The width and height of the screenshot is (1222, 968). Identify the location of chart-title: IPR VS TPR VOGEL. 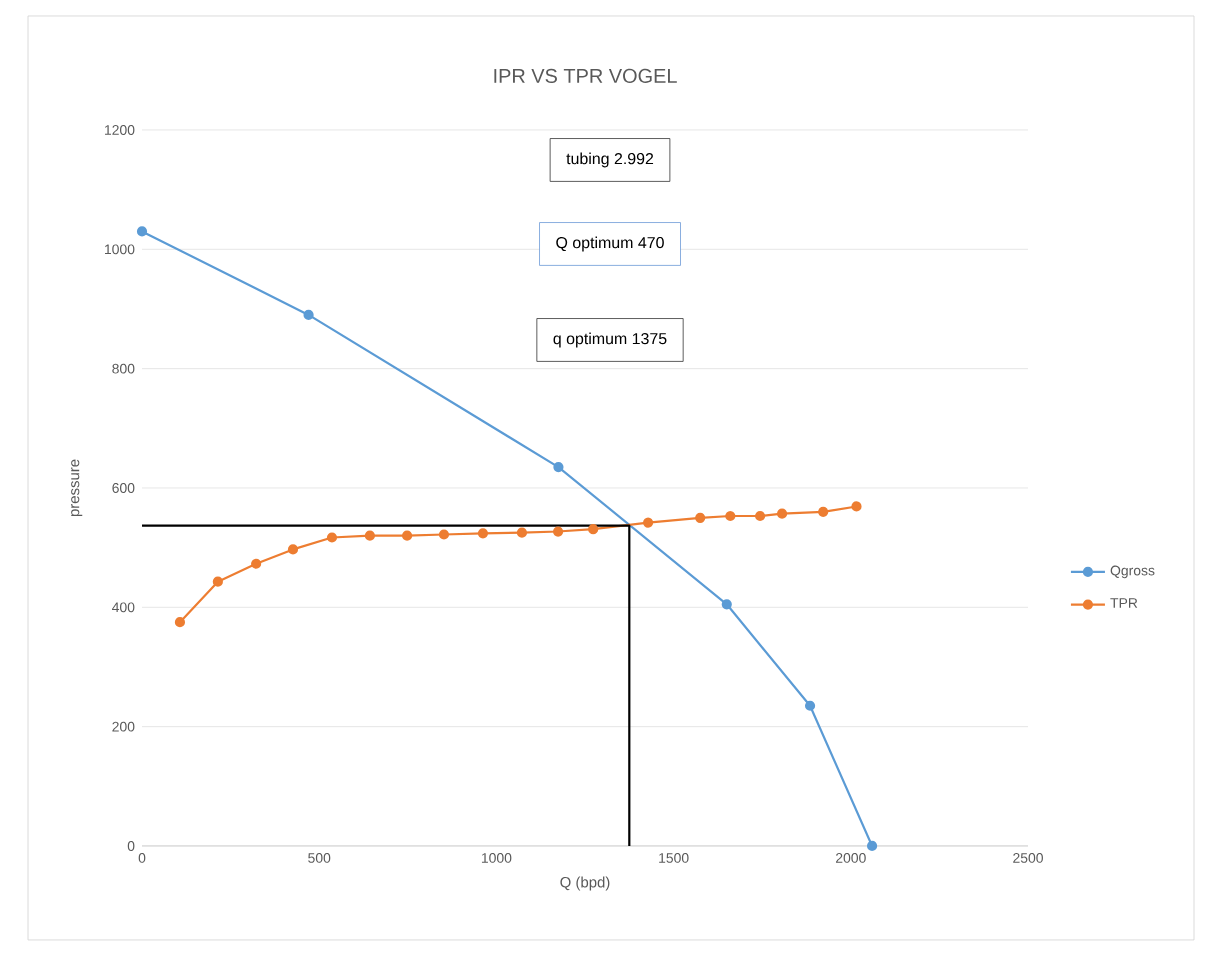
(585, 75).